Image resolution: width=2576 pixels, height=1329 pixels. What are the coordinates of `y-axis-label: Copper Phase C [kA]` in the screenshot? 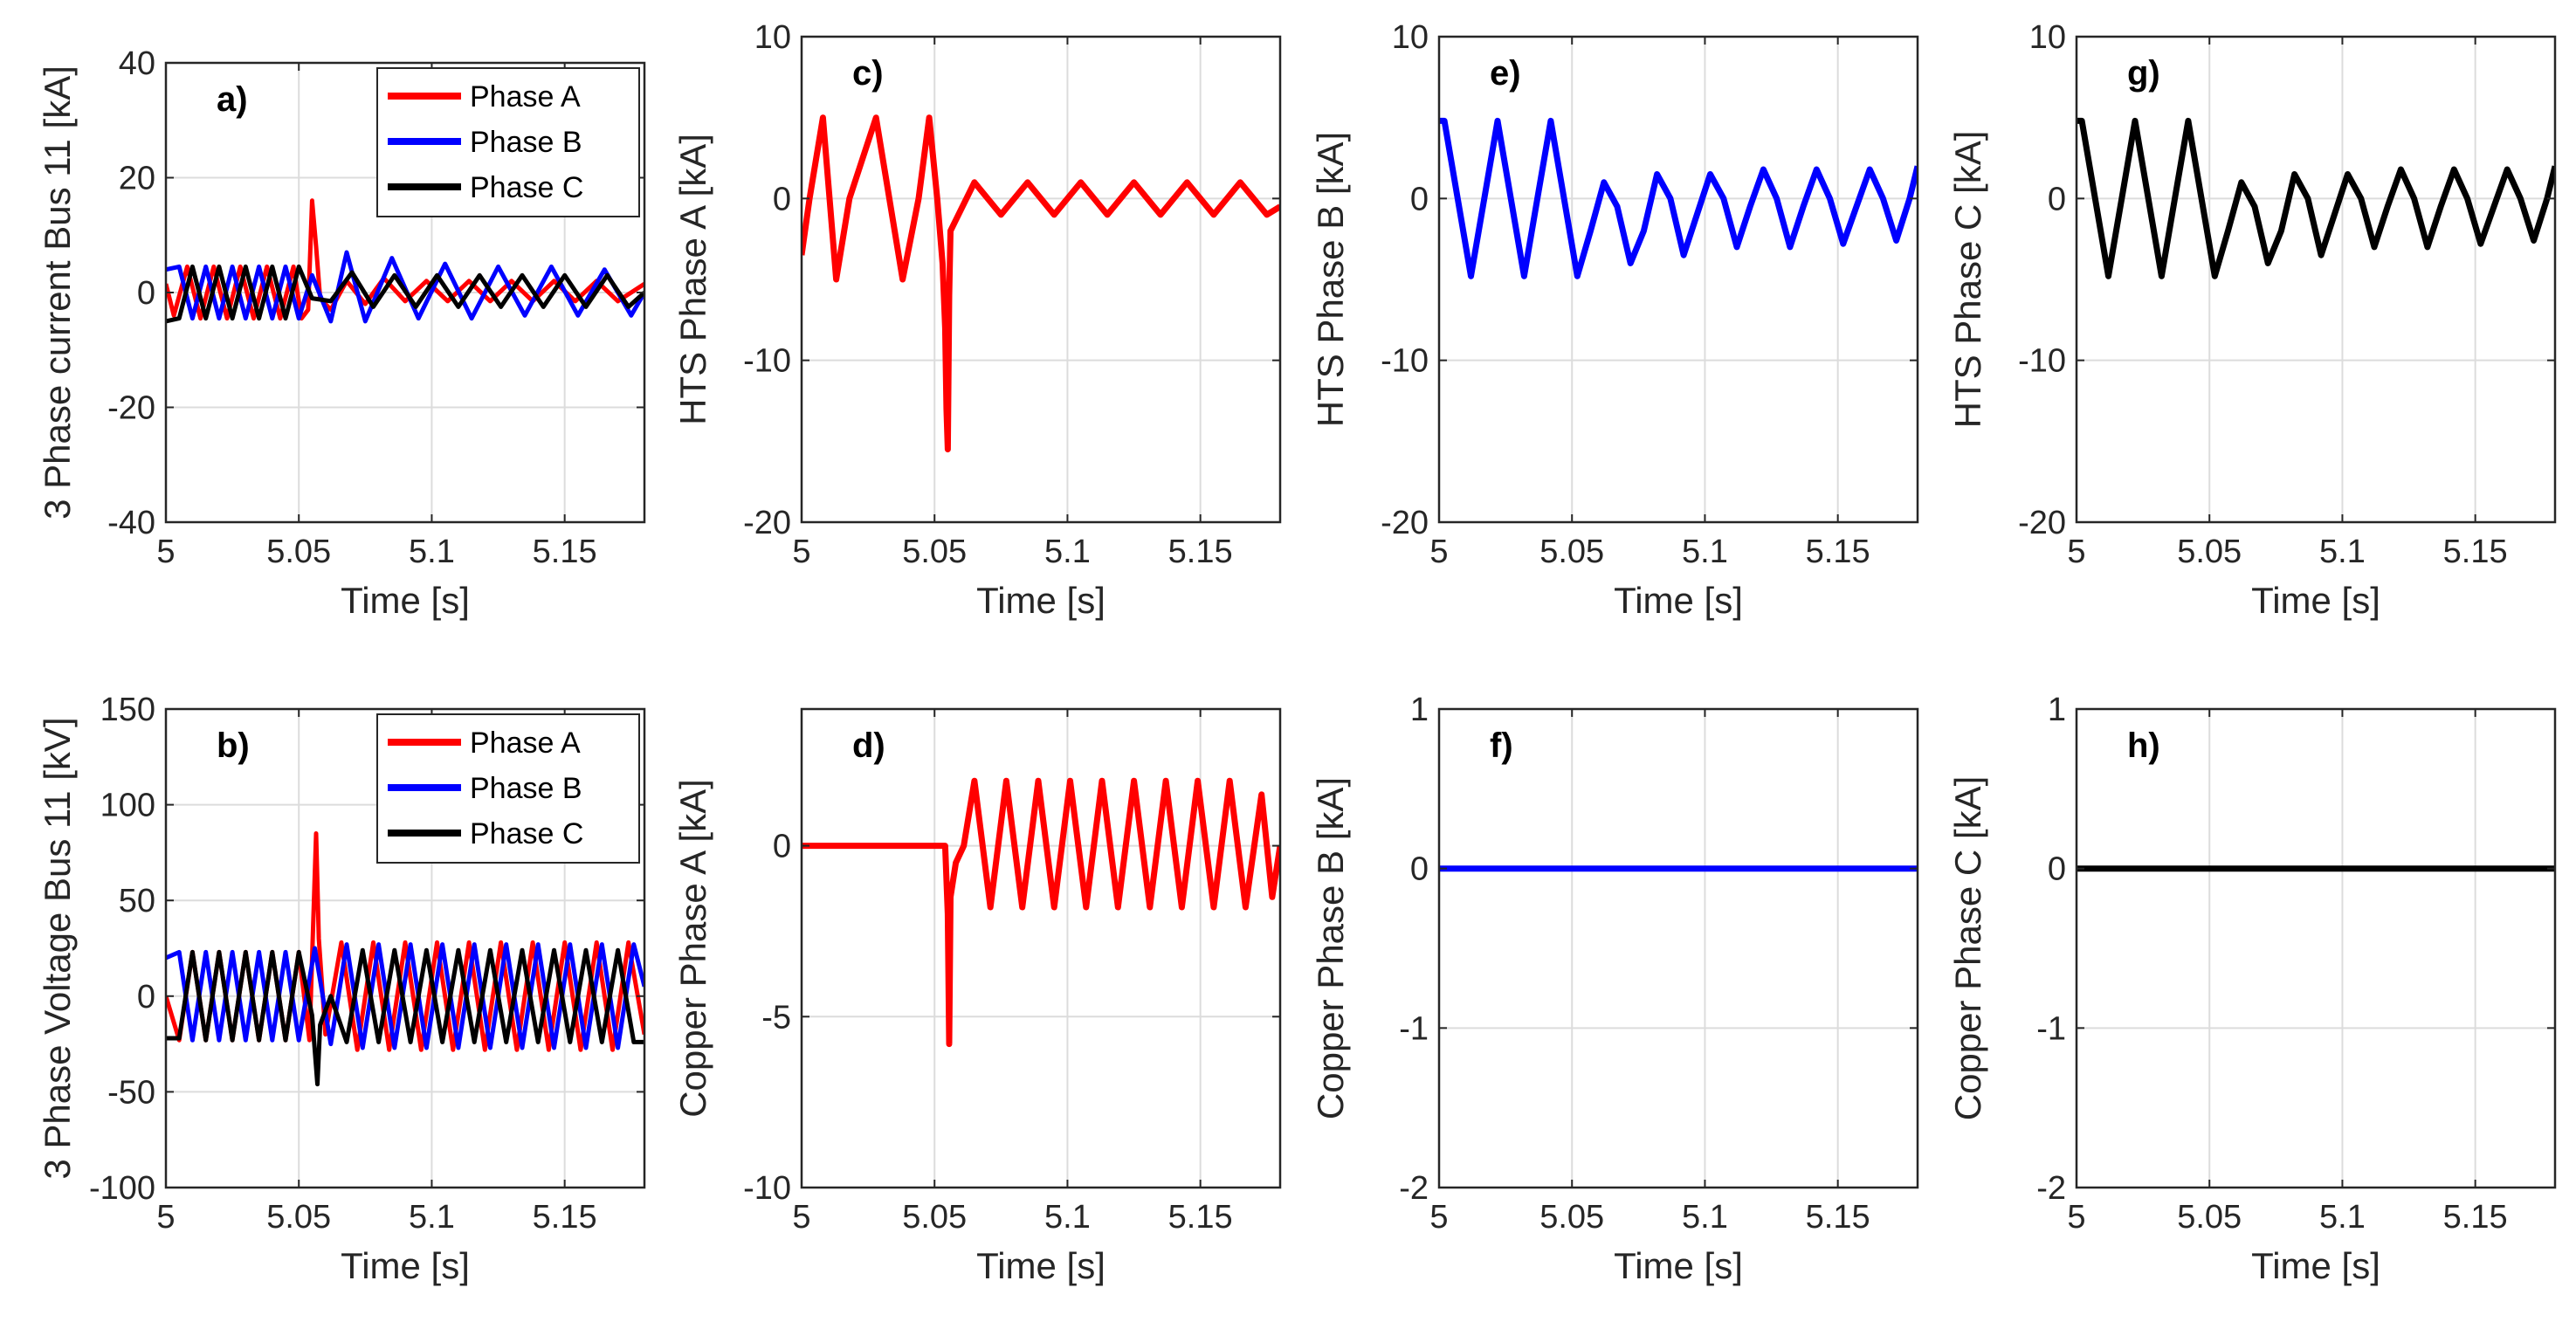 It's located at (1967, 949).